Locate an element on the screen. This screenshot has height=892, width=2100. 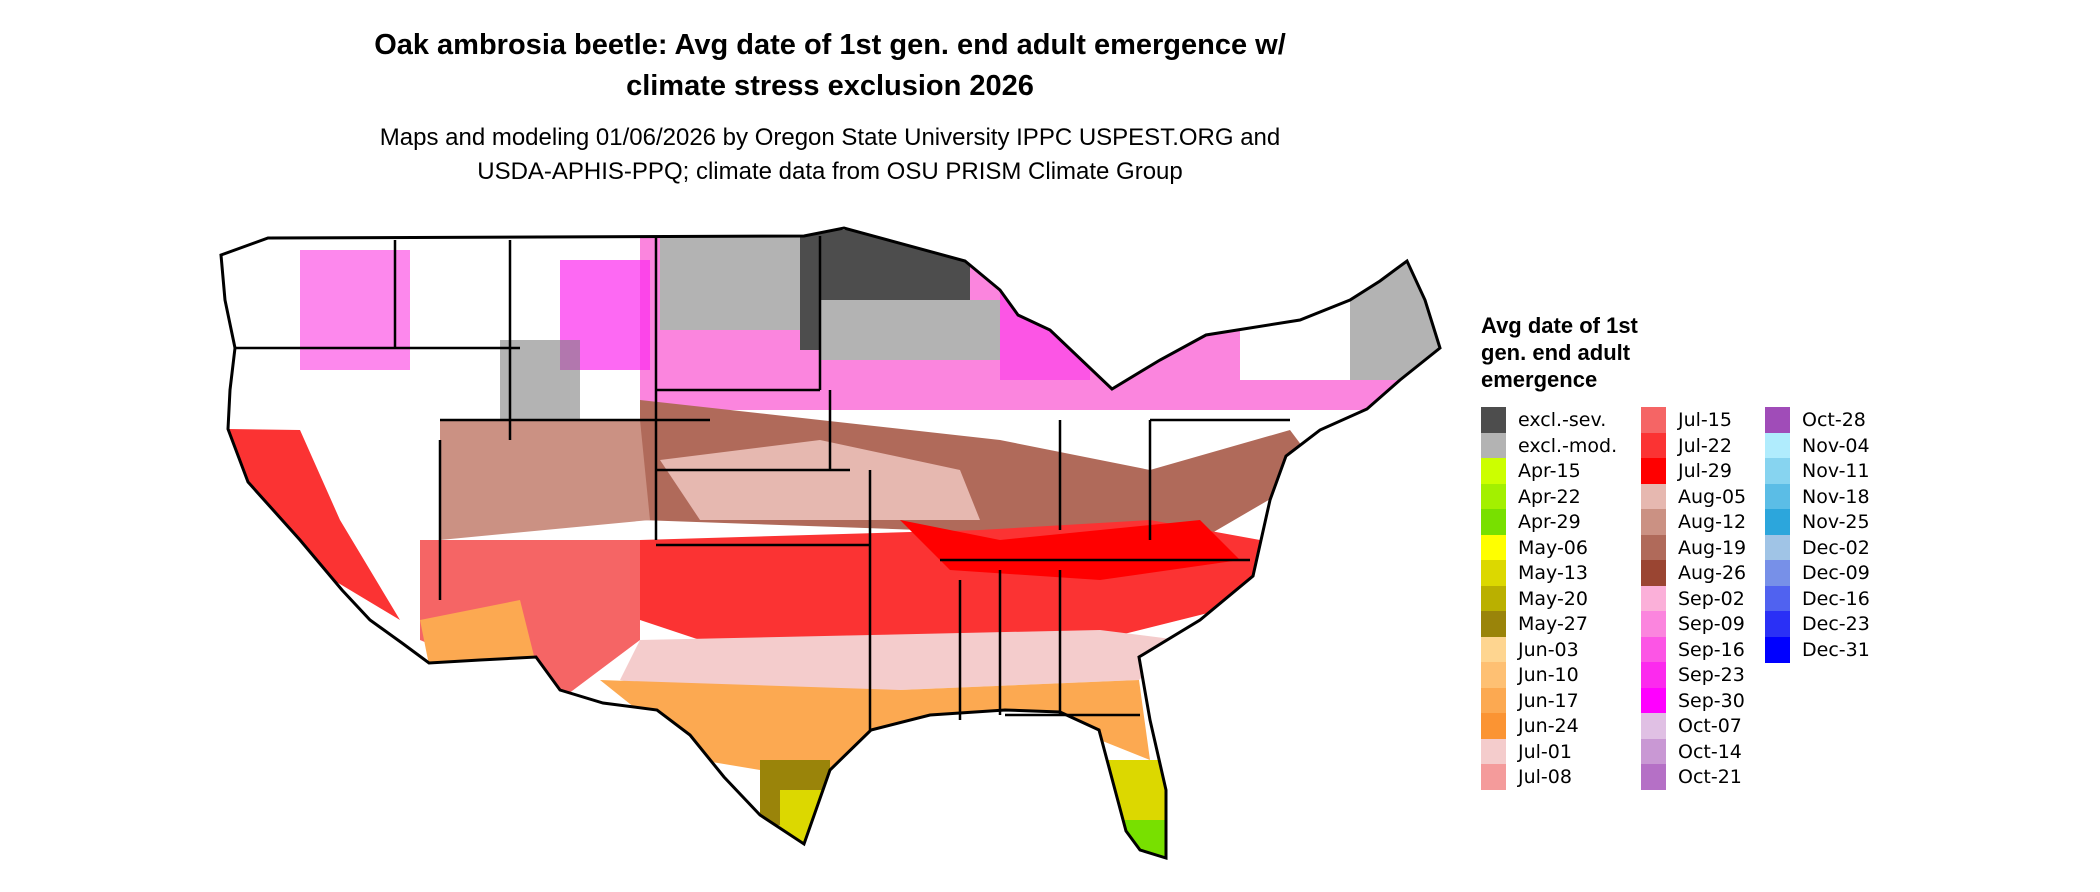
legend-item: Jun-17 is located at coordinates (1530, 700).